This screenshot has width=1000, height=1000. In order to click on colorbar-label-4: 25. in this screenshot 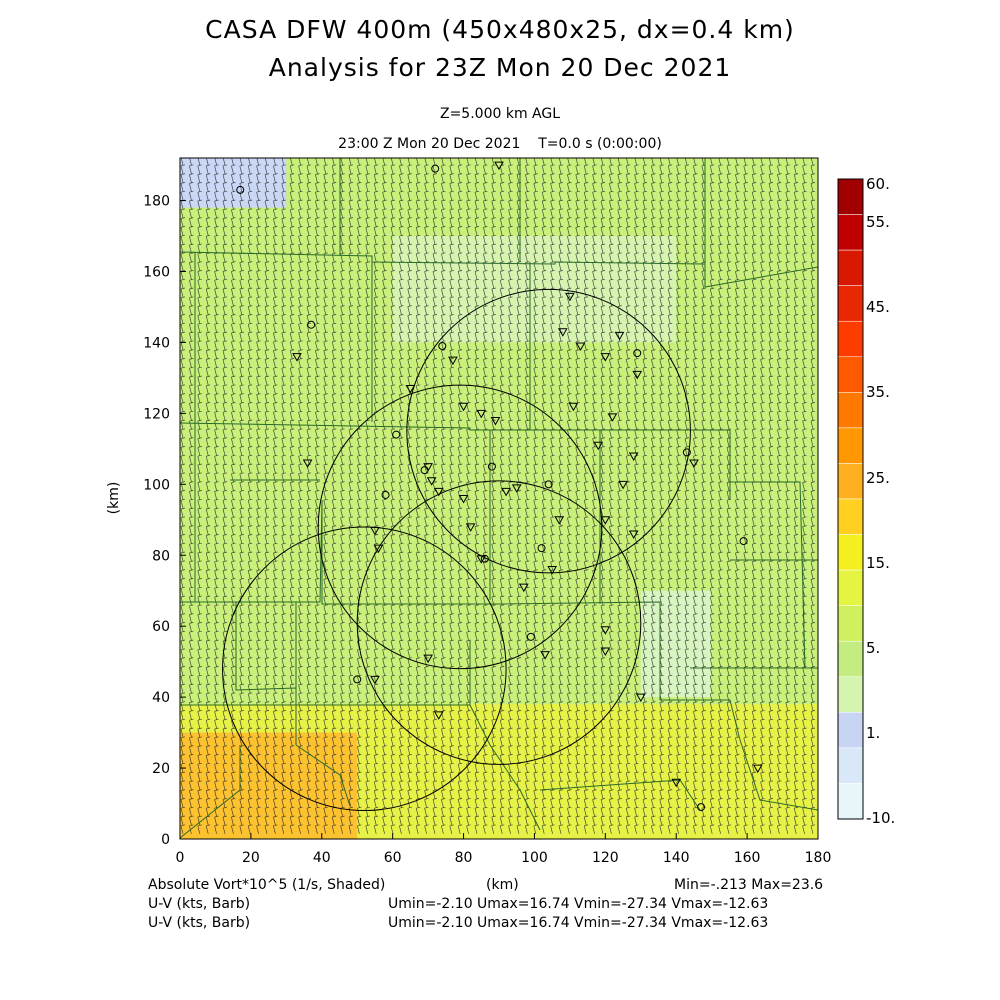, I will do `click(878, 478)`.